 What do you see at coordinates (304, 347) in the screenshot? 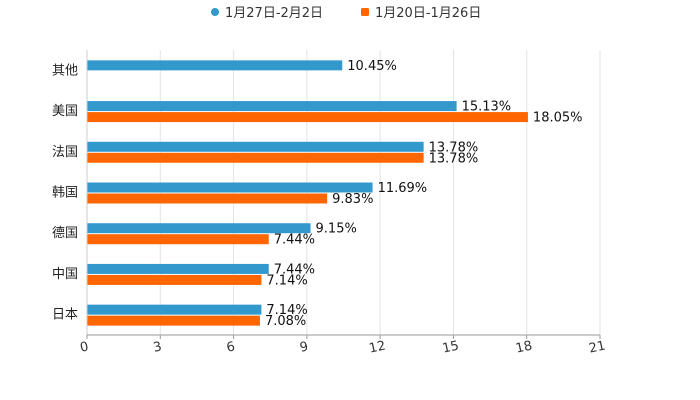
I see `x-tick-label: 9` at bounding box center [304, 347].